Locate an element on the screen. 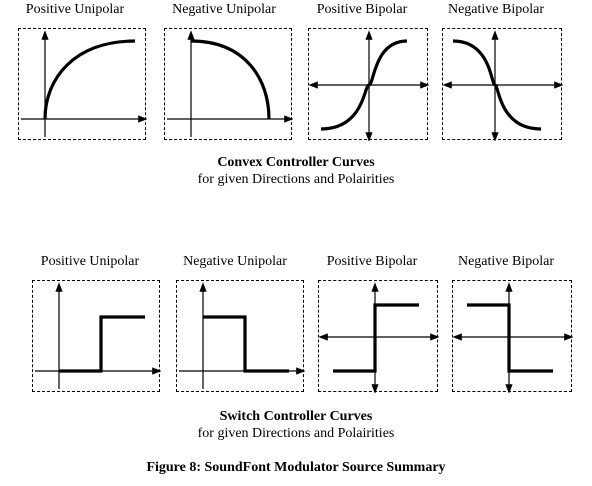 This screenshot has height=486, width=592. convex-negative-unipolar-panel is located at coordinates (228, 84).